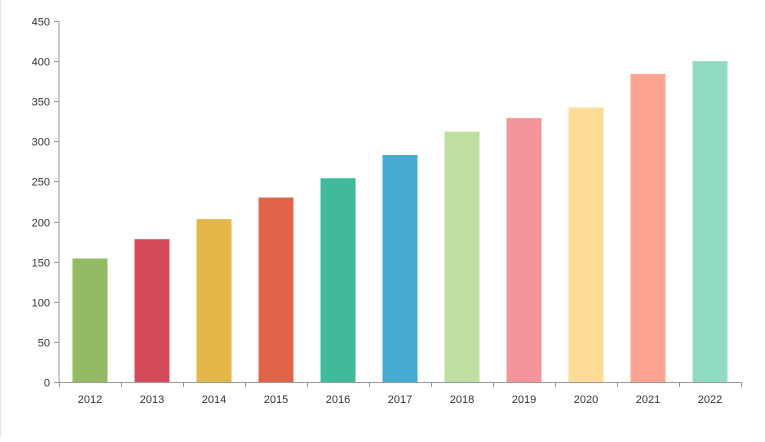 The width and height of the screenshot is (765, 442). Describe the element at coordinates (214, 400) in the screenshot. I see `x-tick-label: 2014` at that location.